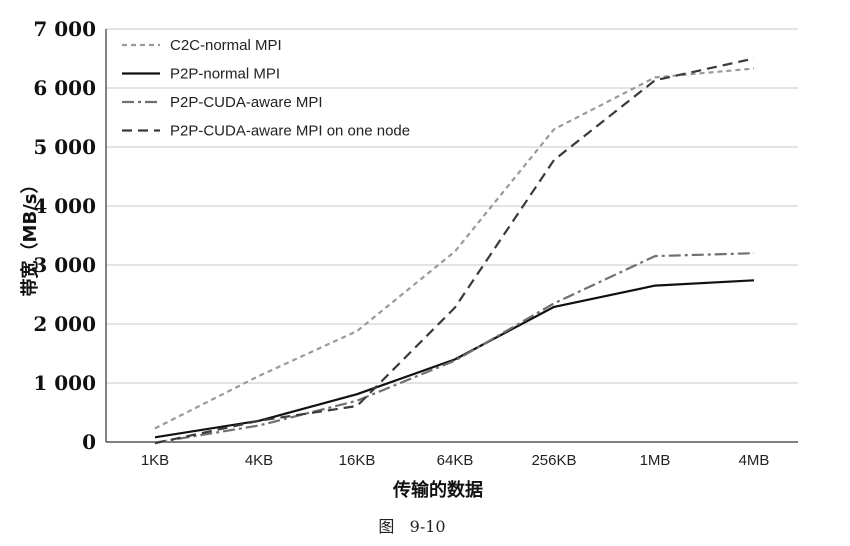 The width and height of the screenshot is (850, 546). I want to click on y-tick-label: 5 000, so click(64, 147).